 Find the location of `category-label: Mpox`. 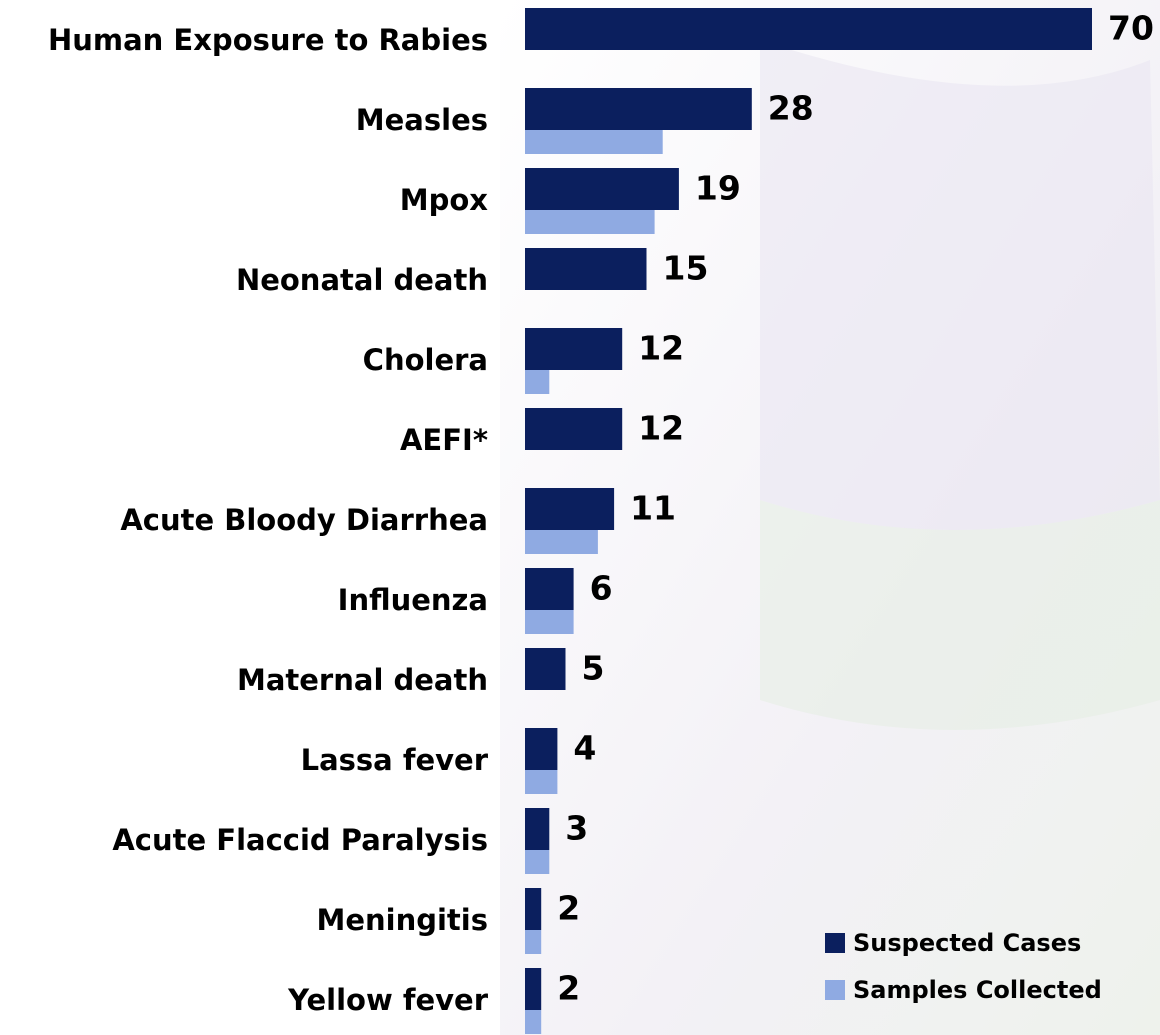

category-label: Mpox is located at coordinates (444, 200).